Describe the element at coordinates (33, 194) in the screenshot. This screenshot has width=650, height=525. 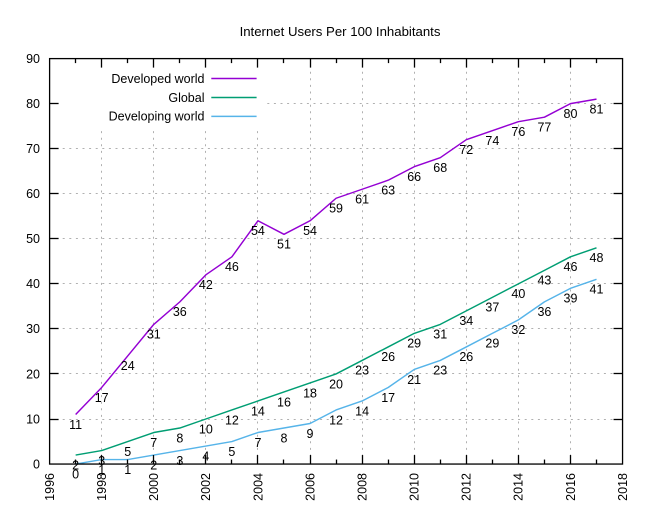
I see `svg-text: 60` at that location.